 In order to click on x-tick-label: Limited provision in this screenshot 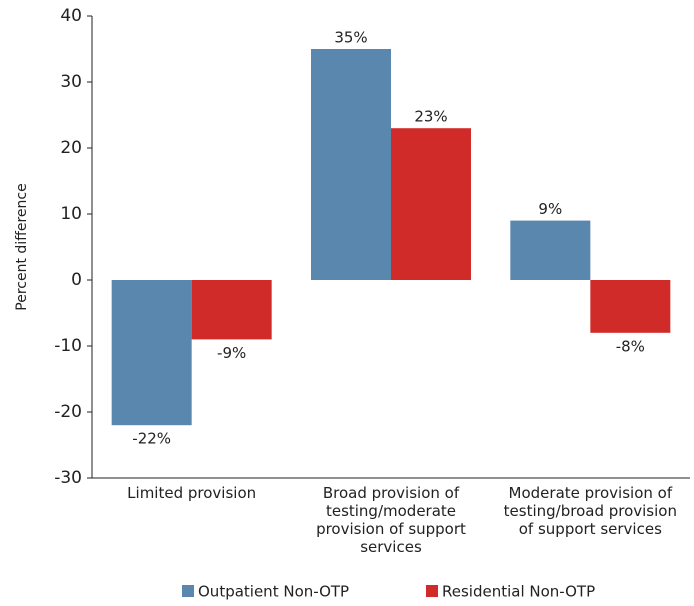, I will do `click(192, 493)`.